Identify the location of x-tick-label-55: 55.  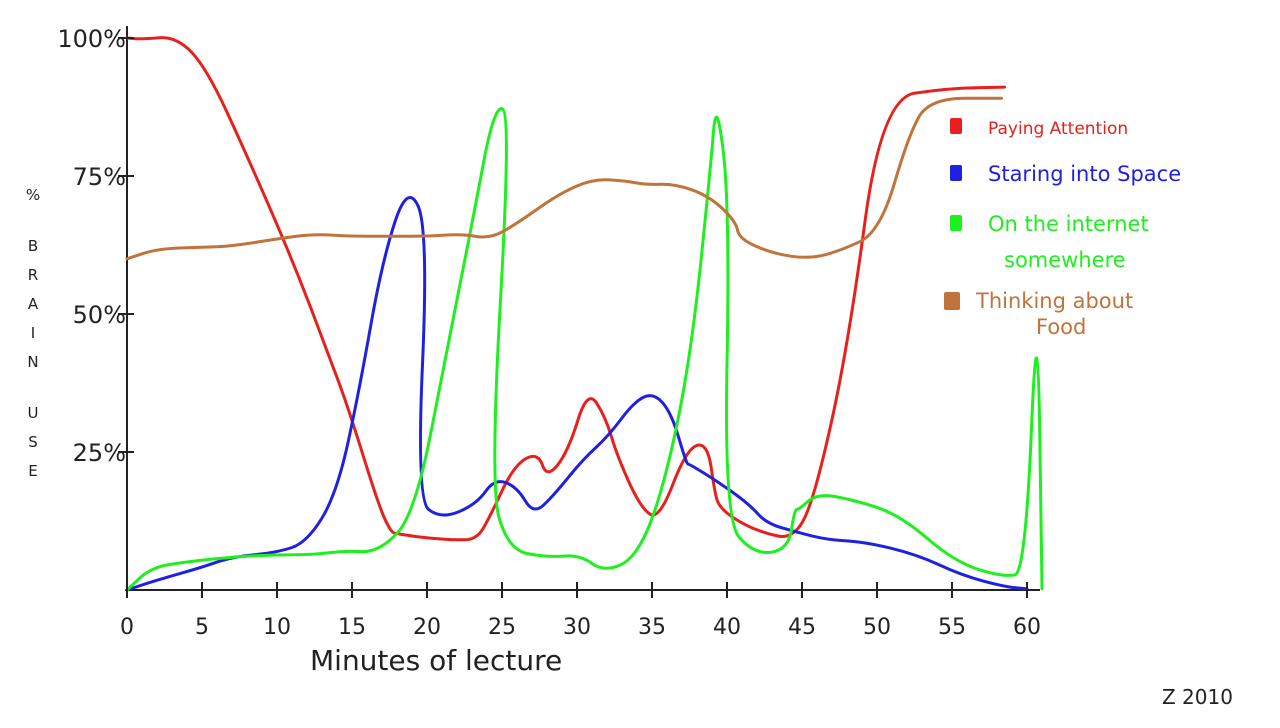
(952, 627).